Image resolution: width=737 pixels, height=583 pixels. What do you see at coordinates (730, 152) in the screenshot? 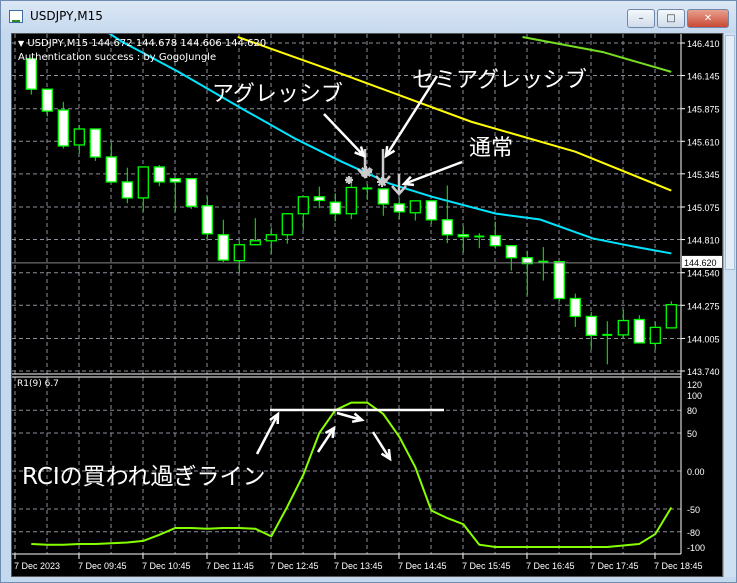
I see `scrollbar-thumb` at bounding box center [730, 152].